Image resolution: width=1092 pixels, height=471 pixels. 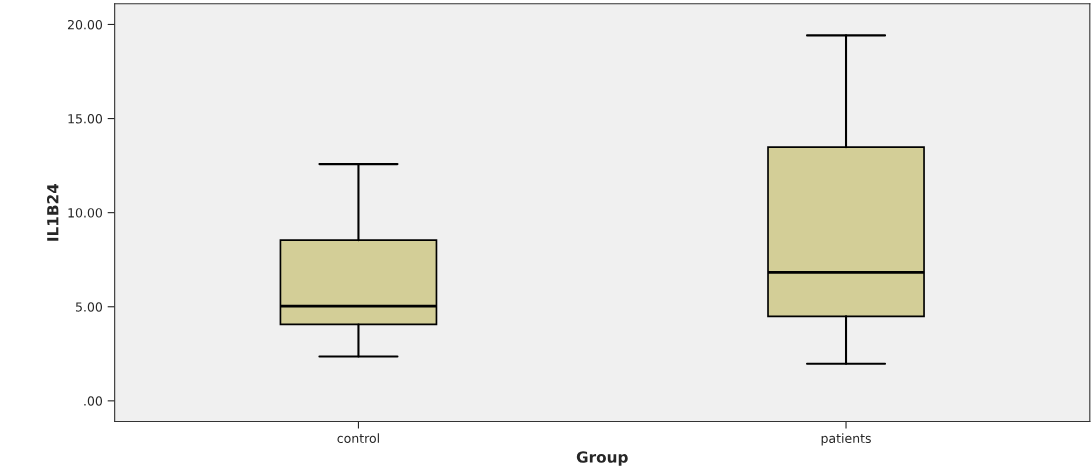 I want to click on y-tick-label: .00, so click(x=93, y=401).